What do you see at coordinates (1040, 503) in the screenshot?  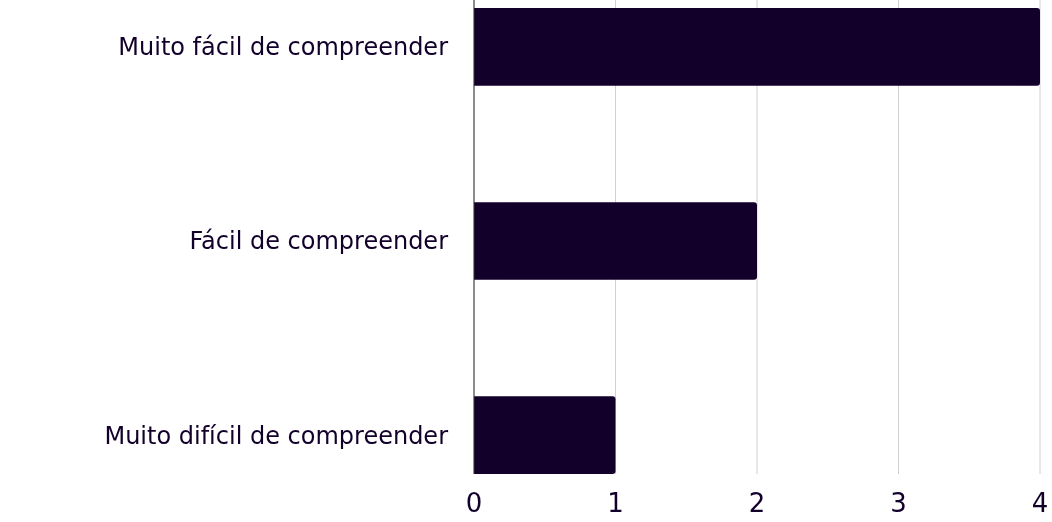 I see `x-tick-label: 4` at bounding box center [1040, 503].